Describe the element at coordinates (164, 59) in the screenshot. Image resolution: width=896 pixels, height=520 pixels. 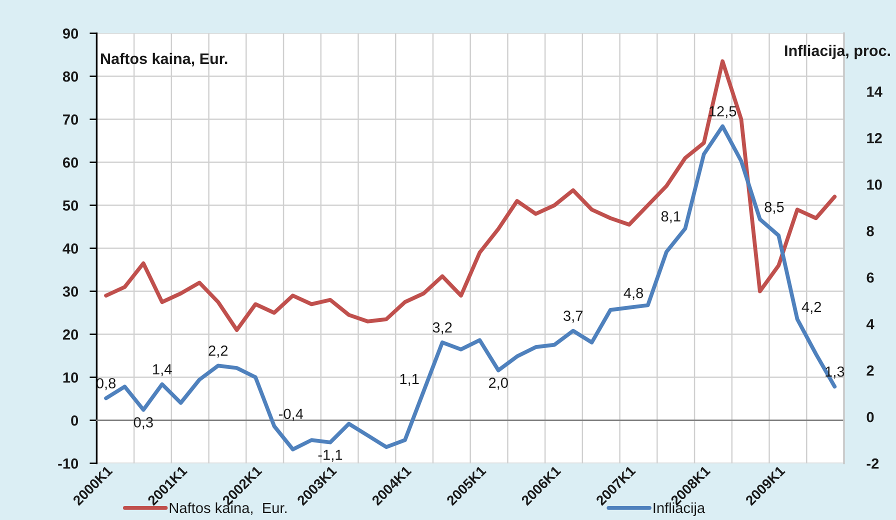
I see `y-axis-title: Naftos kaina, Eur.` at that location.